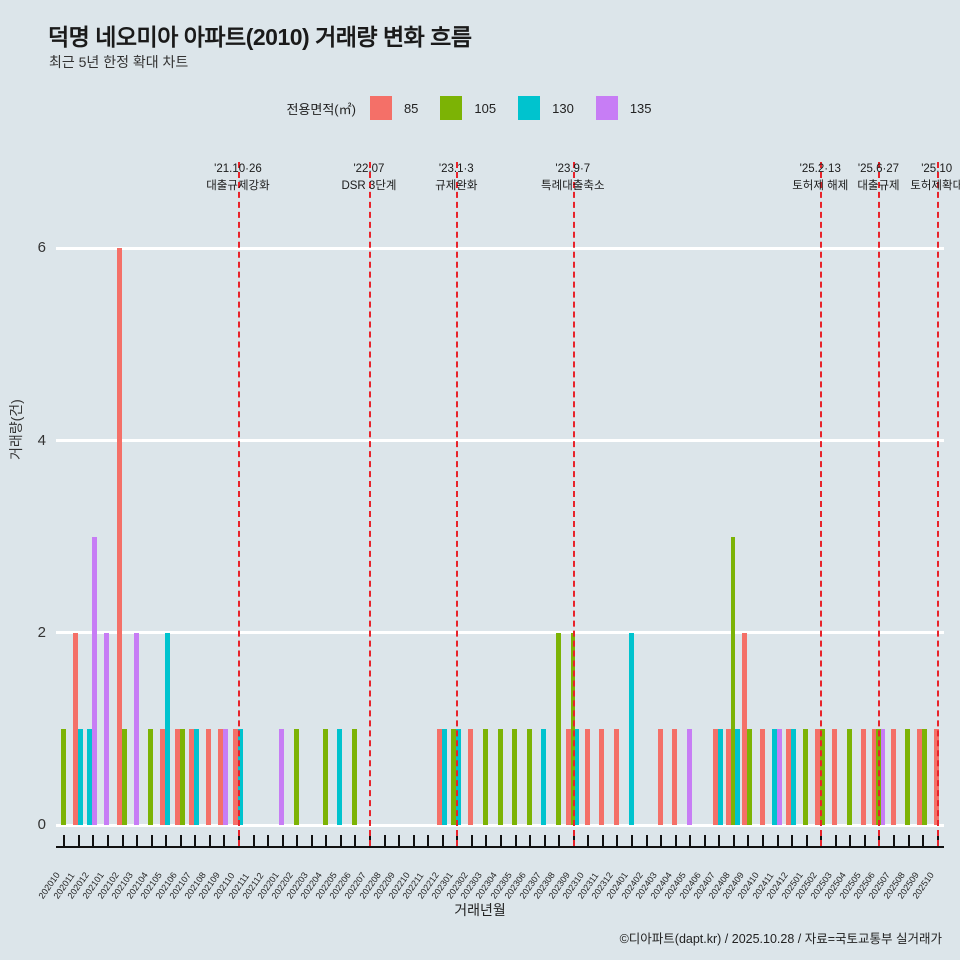  I want to click on legend-label-85: 85, so click(411, 108).